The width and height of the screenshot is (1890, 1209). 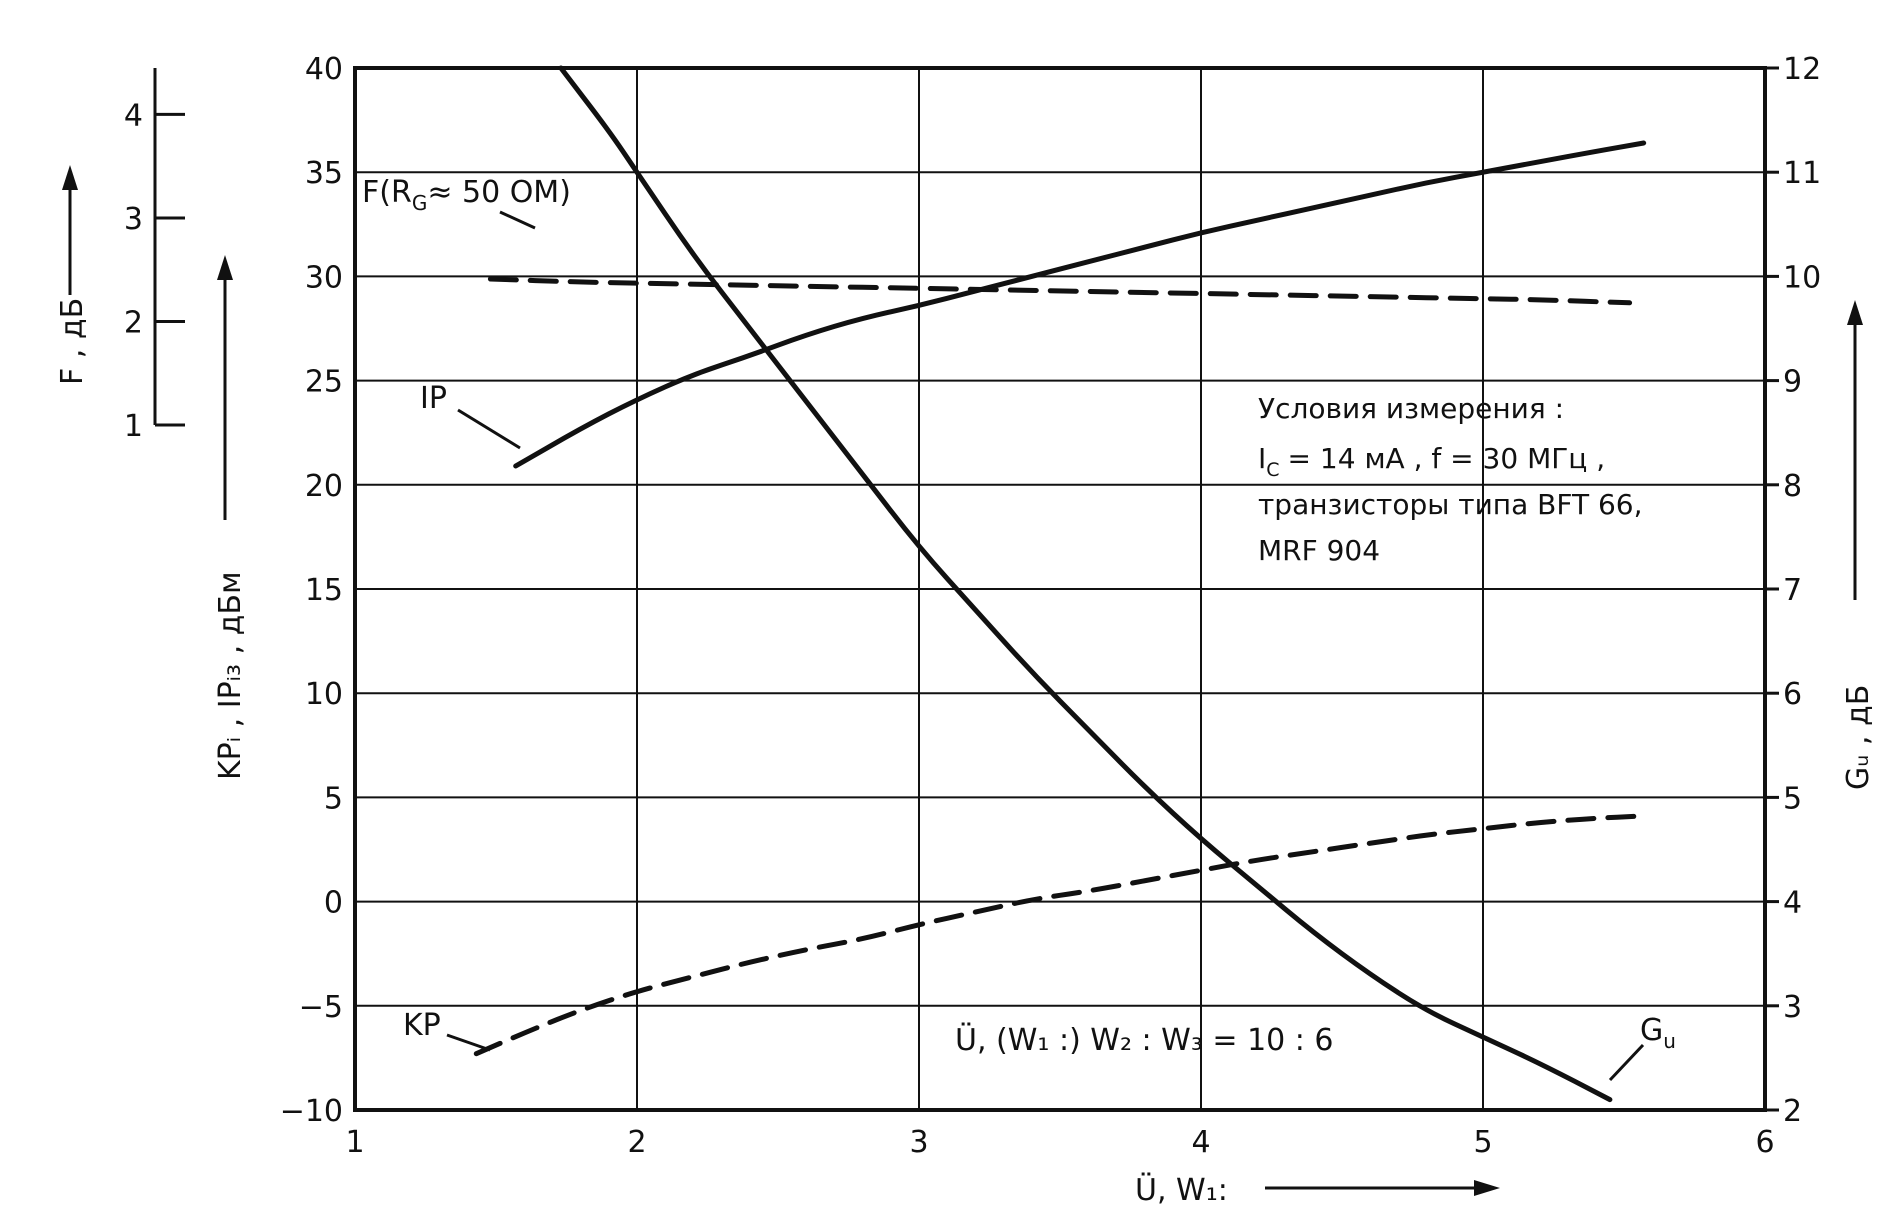 What do you see at coordinates (1262, 458) in the screenshot?
I see `conditions-line1-i: I` at bounding box center [1262, 458].